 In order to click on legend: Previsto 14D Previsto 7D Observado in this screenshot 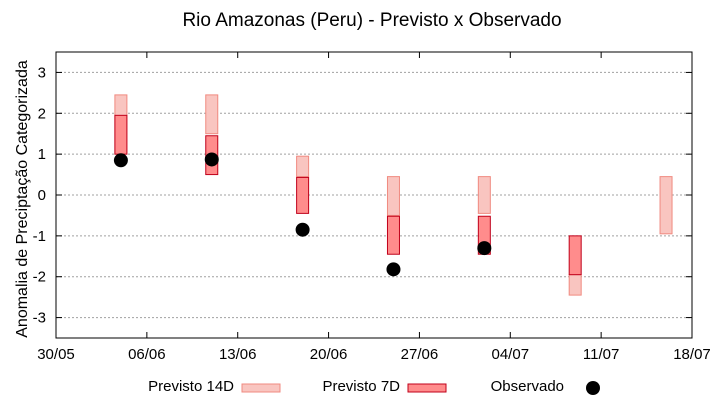, I will do `click(374, 386)`.